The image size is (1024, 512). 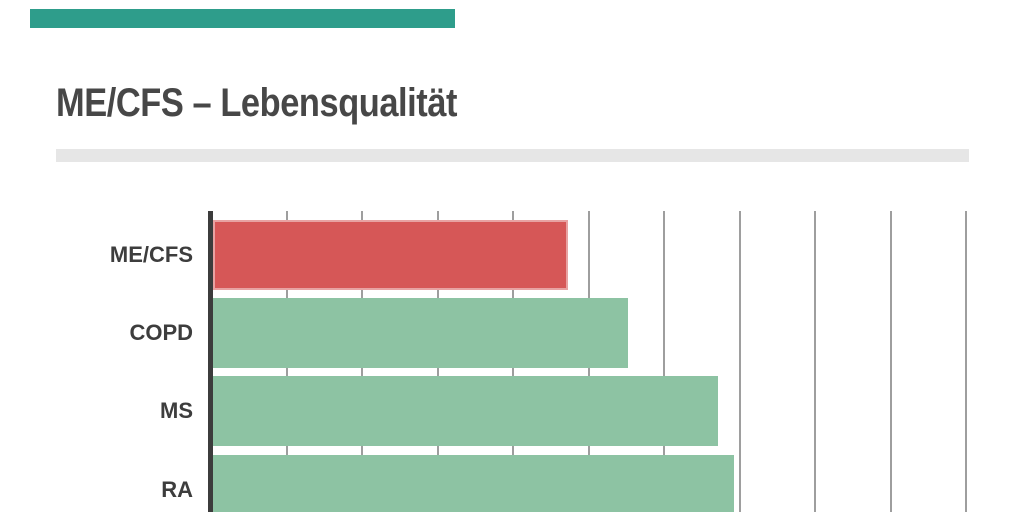 I want to click on bar-ra, so click(x=473, y=483).